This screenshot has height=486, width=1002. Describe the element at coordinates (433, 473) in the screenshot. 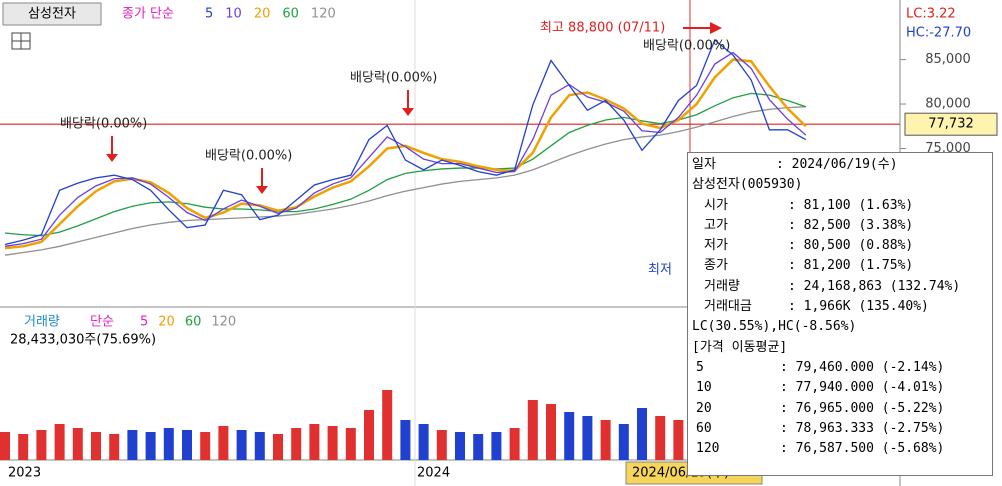

I see `x-label: 2024` at that location.